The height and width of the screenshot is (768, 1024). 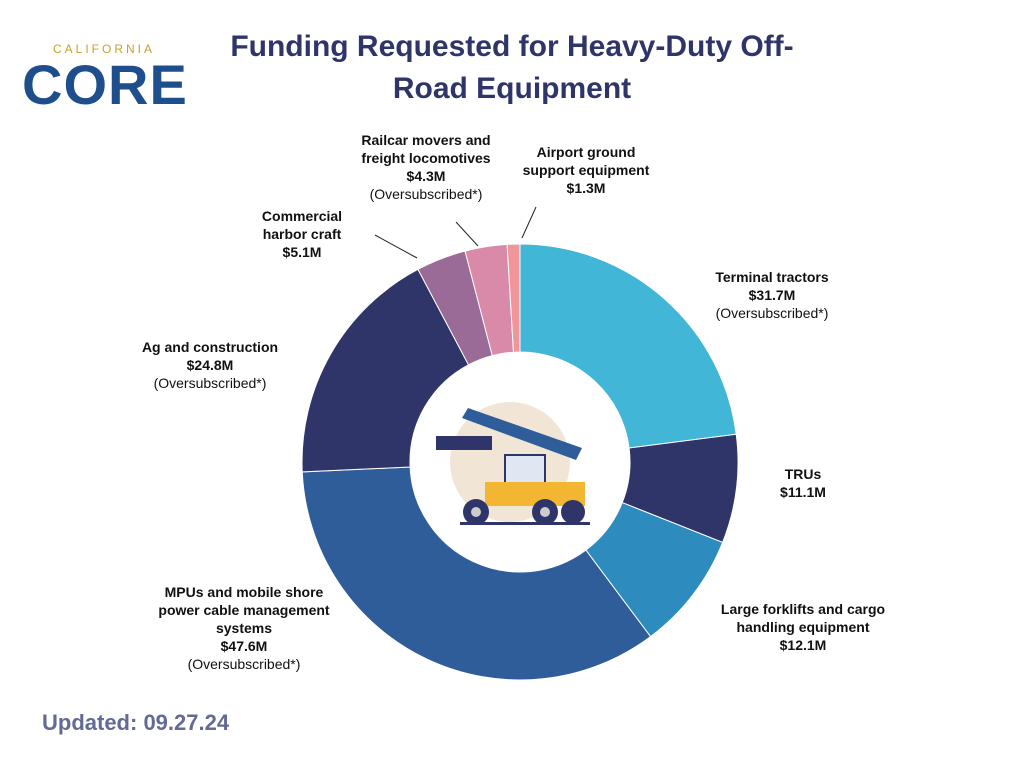 I want to click on slice-label: Terminal tractors $31.7M (Oversubscribed*), so click(x=772, y=295).